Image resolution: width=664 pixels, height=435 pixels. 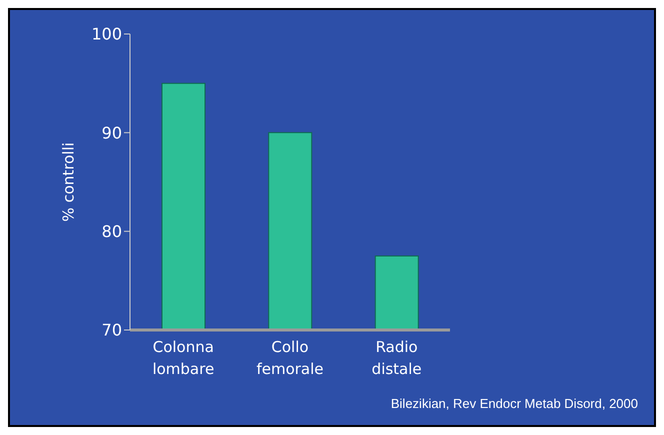 What do you see at coordinates (112, 132) in the screenshot?
I see `y-tick-label: 90` at bounding box center [112, 132].